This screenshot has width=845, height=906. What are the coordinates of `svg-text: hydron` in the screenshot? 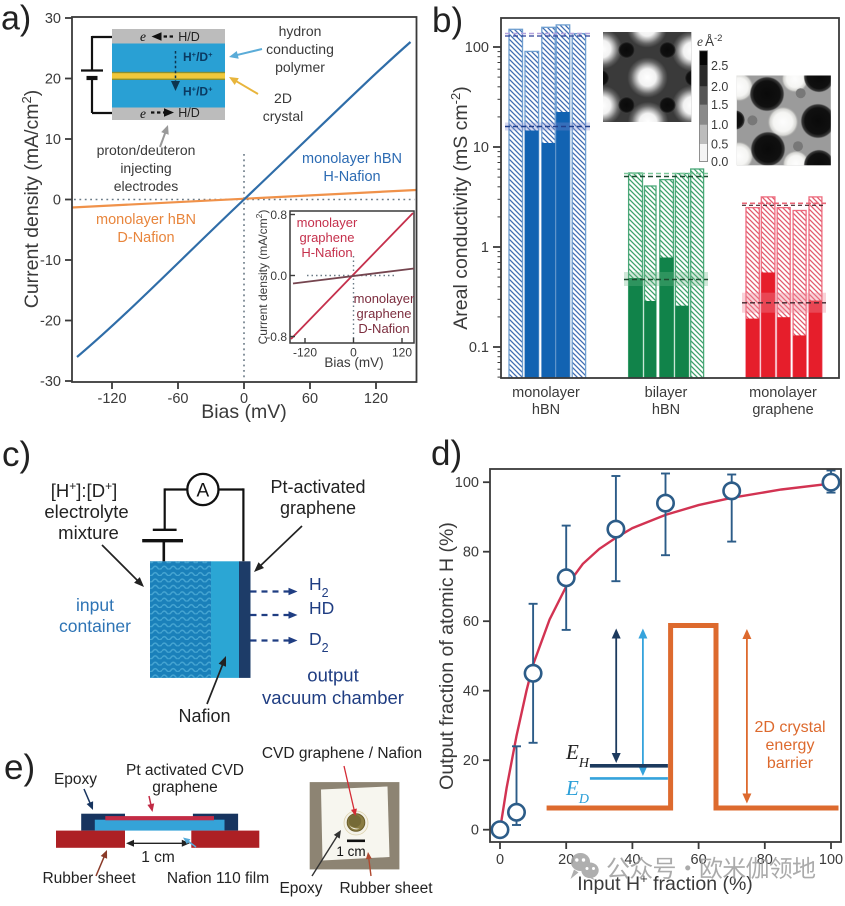 It's located at (300, 31).